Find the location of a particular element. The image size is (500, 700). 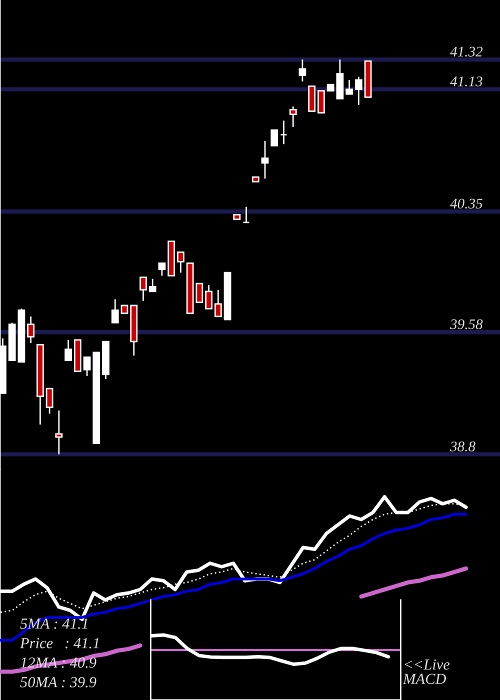

y-tick-label: 41.13 is located at coordinates (466, 81).